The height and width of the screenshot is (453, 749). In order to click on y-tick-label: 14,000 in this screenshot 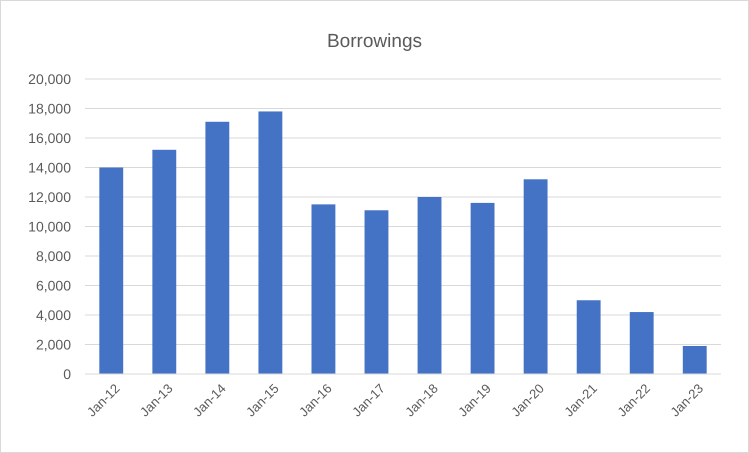, I will do `click(50, 167)`.